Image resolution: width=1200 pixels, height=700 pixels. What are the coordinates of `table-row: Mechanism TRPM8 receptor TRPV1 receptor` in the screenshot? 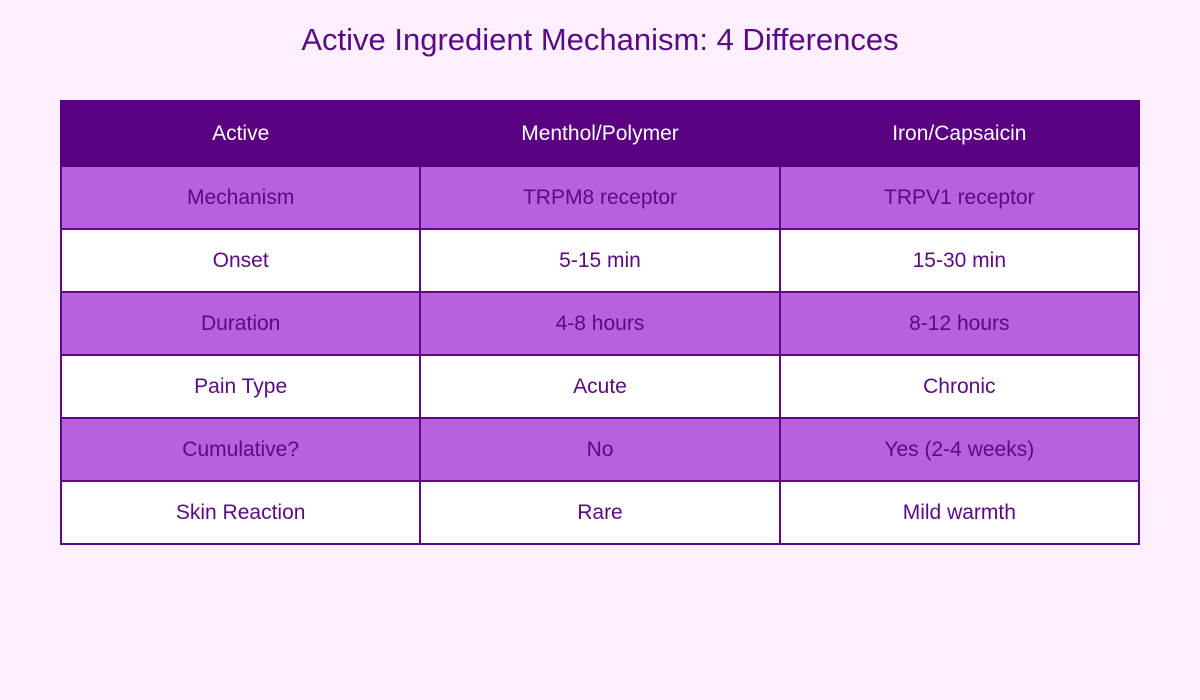 It's located at (600, 197).